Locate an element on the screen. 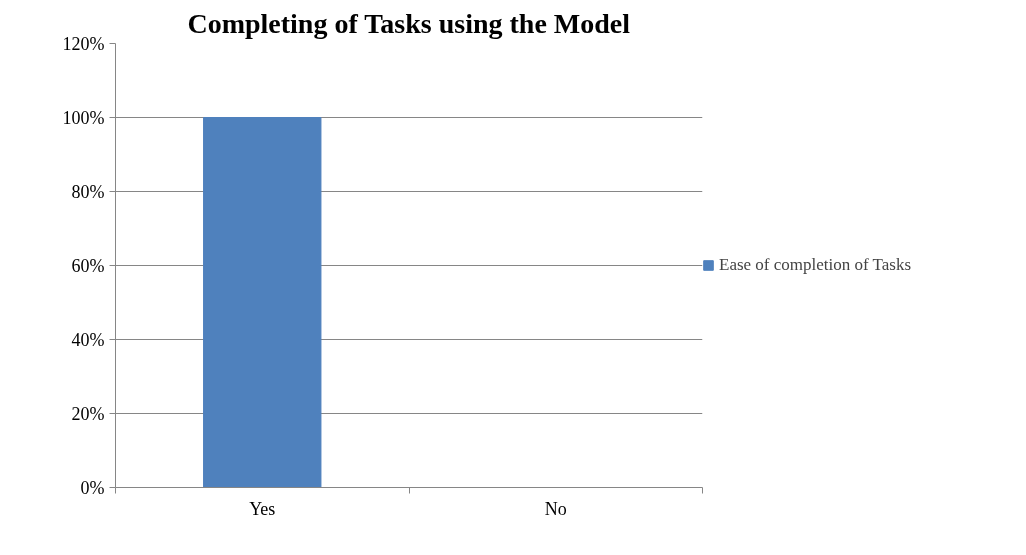 The height and width of the screenshot is (555, 1026). y-tick-label: 0% is located at coordinates (92, 487).